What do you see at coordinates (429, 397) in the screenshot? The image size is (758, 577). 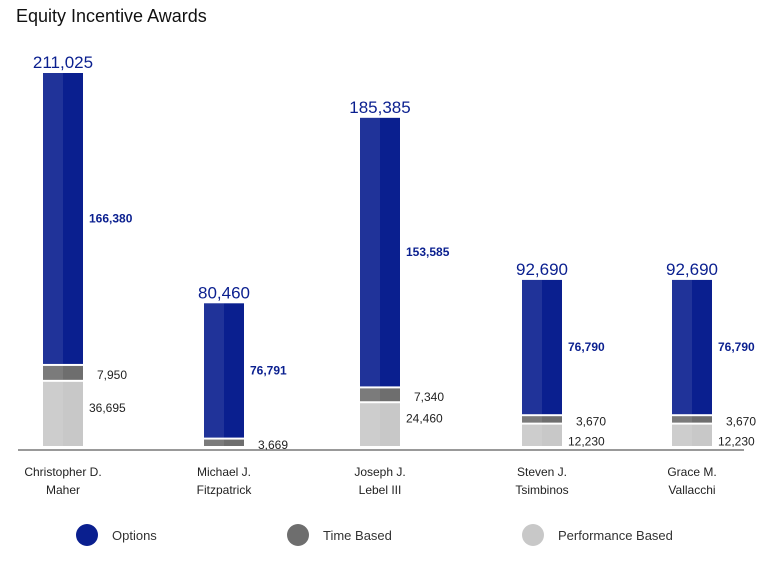 I see `time-label-2: 7,340` at bounding box center [429, 397].